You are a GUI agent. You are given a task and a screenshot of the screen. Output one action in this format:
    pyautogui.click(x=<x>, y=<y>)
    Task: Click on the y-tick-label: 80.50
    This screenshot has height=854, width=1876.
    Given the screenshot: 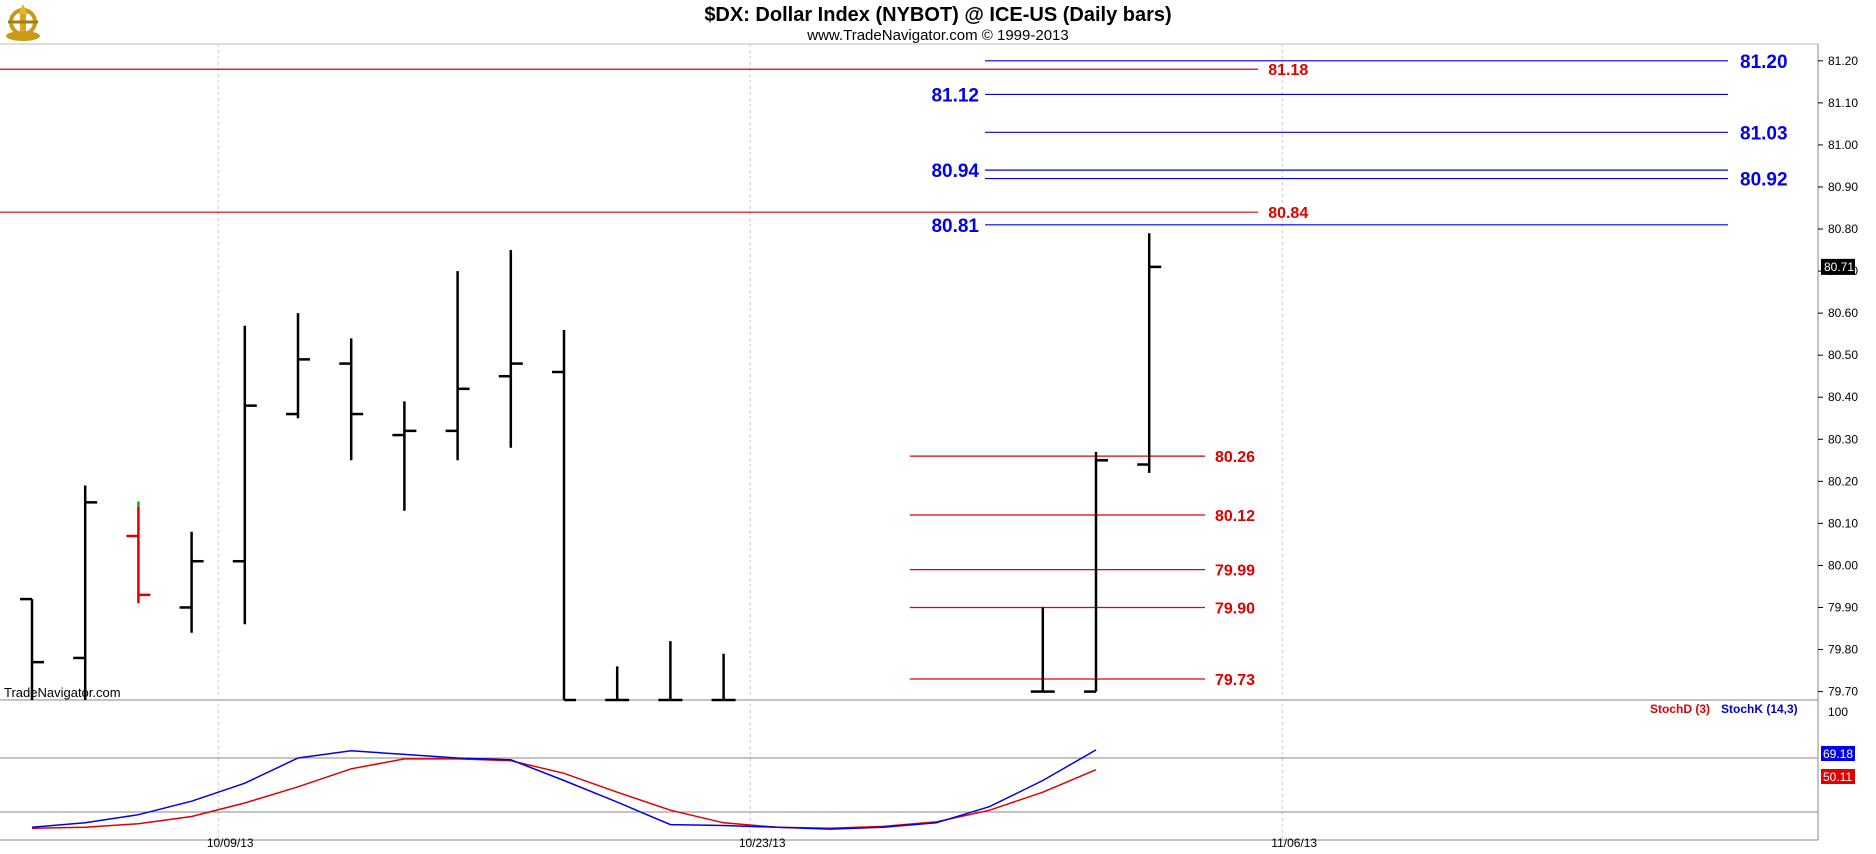 What is the action you would take?
    pyautogui.click(x=1843, y=355)
    